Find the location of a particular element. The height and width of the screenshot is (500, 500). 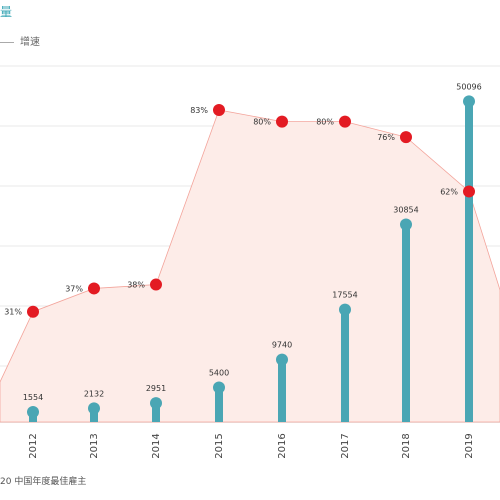

x-tick-label: 2018 is located at coordinates (406, 445).